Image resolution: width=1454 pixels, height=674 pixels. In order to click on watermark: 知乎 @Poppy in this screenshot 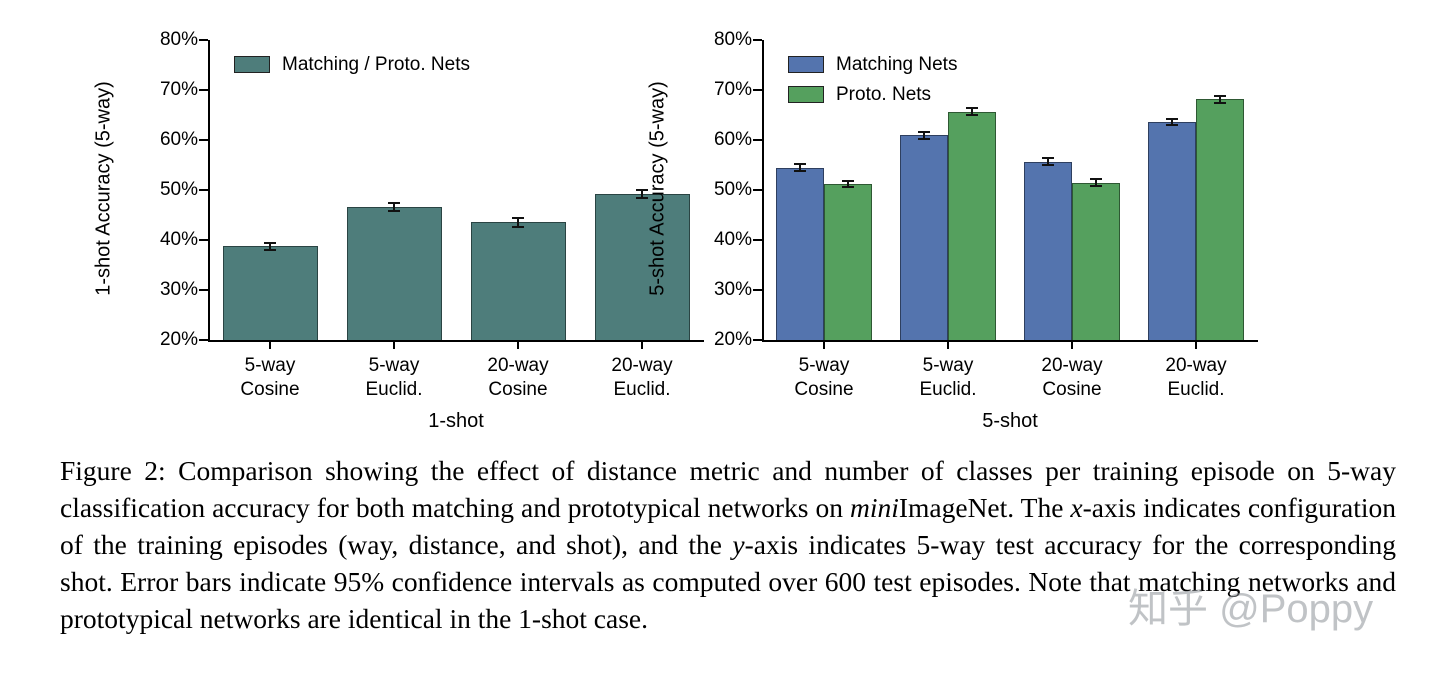, I will do `click(1251, 609)`.